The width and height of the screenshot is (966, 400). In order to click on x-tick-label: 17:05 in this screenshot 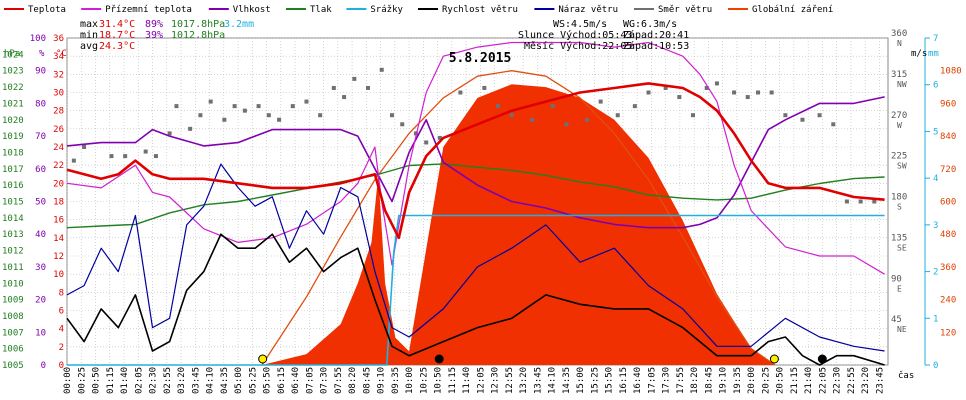, I will do `click(652, 380)`.